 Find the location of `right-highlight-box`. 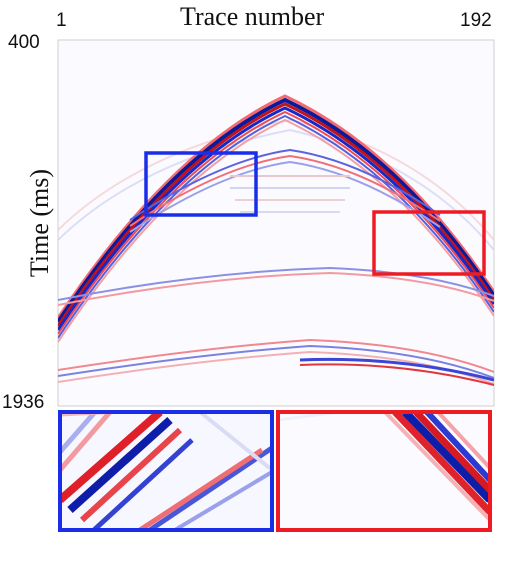

right-highlight-box is located at coordinates (429, 243).